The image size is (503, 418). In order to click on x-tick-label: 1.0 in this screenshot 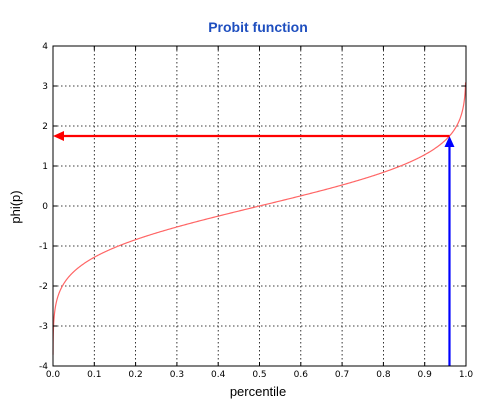, I will do `click(466, 375)`.